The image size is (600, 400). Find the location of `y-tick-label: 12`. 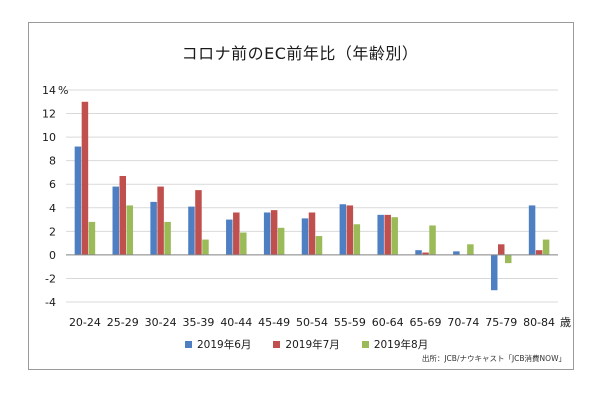

y-tick-label: 12 is located at coordinates (49, 114).